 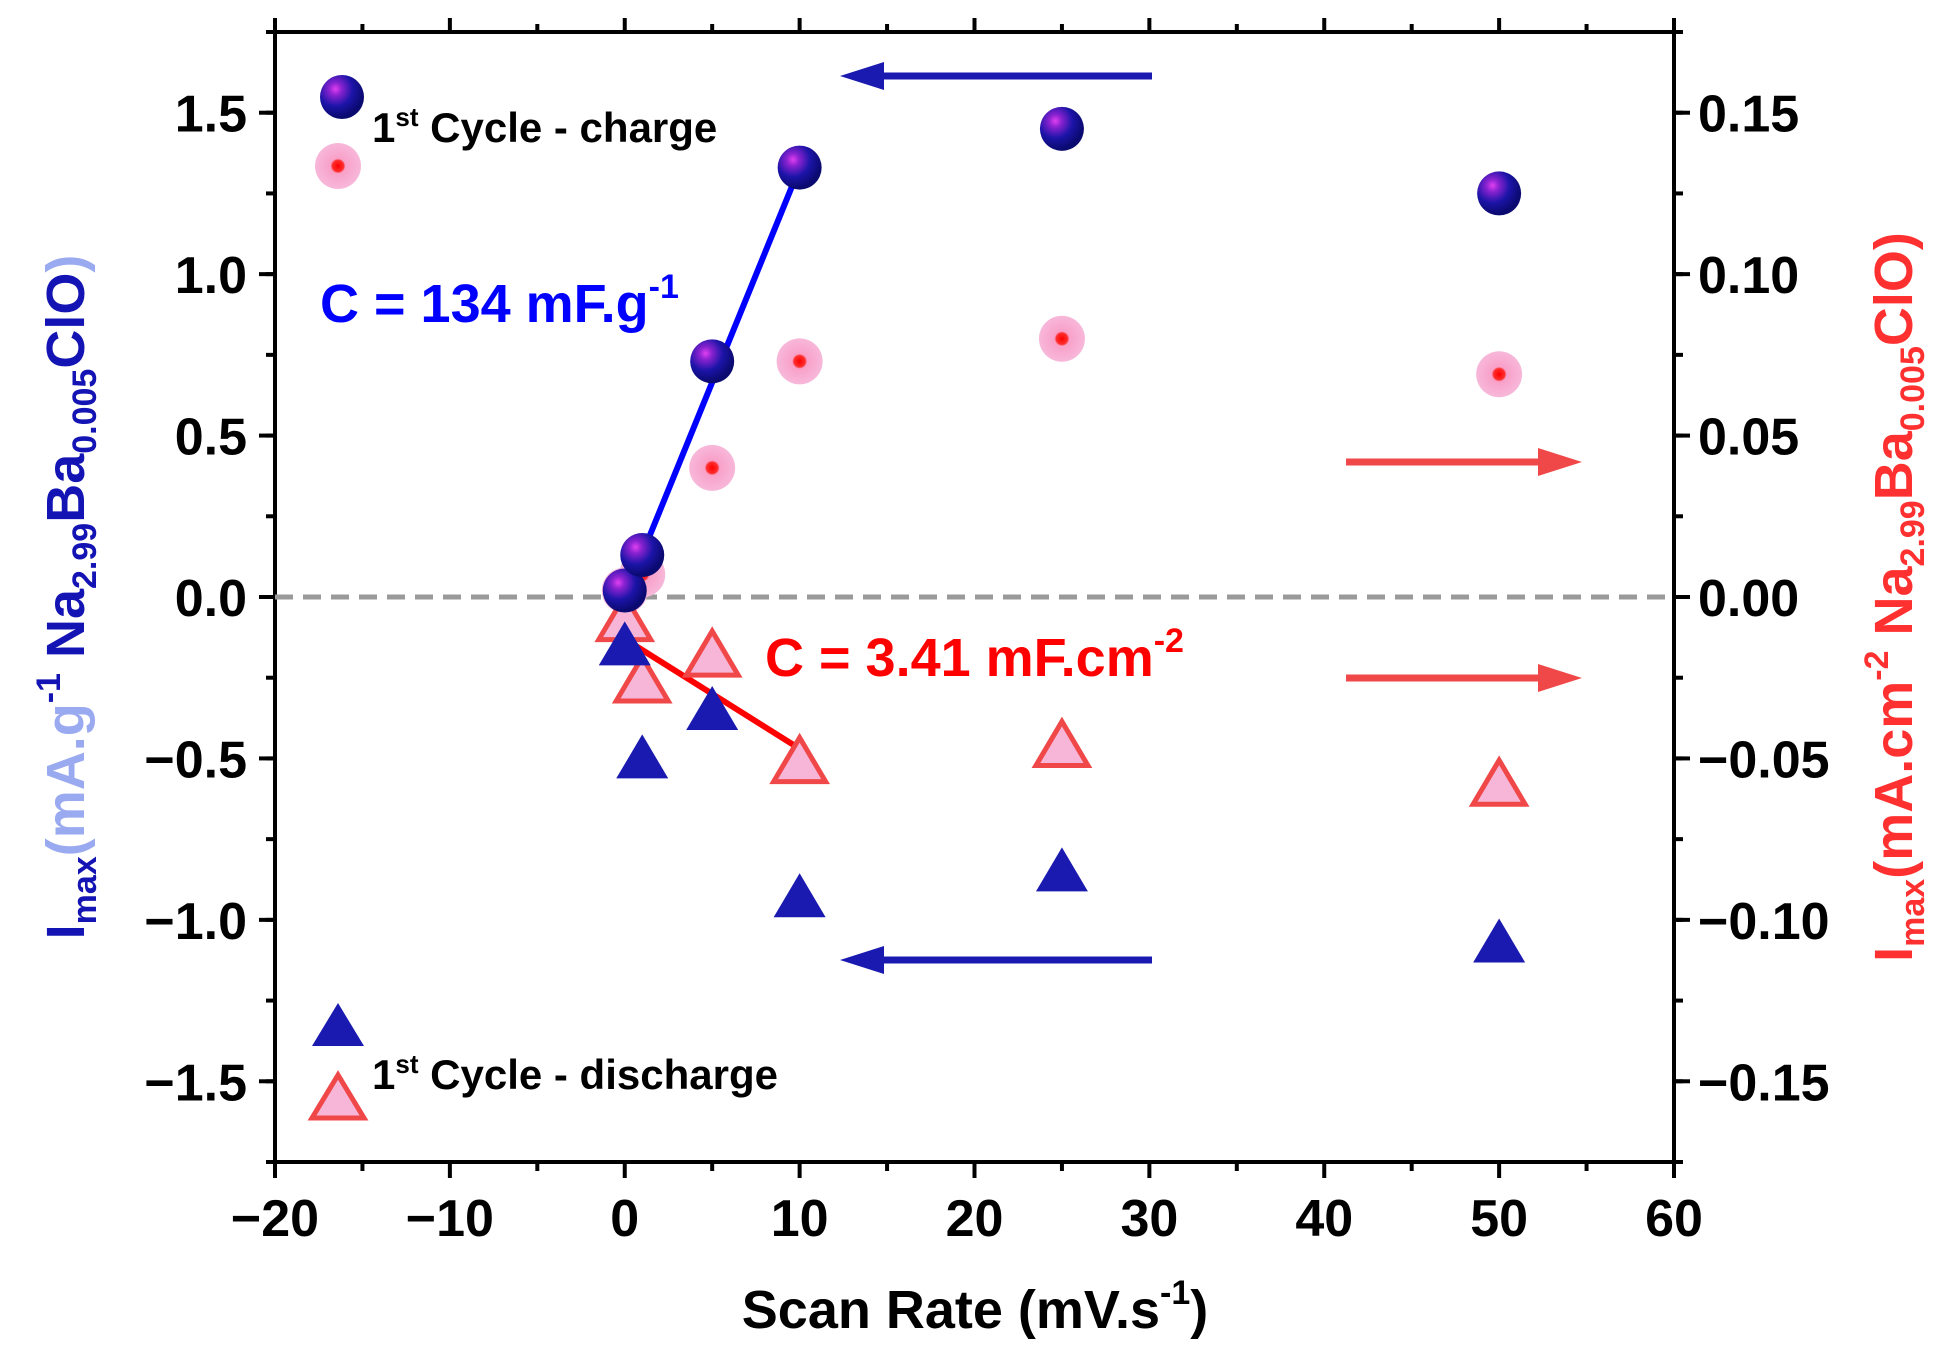 What do you see at coordinates (544, 126) in the screenshot?
I see `legend-charge-label: 1st Cycle - charge` at bounding box center [544, 126].